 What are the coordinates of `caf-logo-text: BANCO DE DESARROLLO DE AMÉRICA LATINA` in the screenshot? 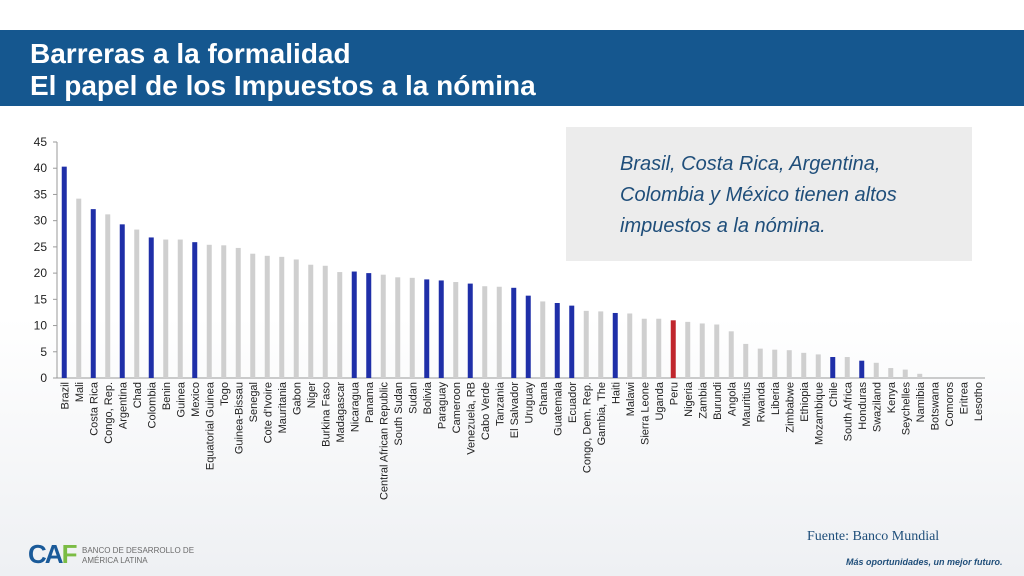 It's located at (138, 555).